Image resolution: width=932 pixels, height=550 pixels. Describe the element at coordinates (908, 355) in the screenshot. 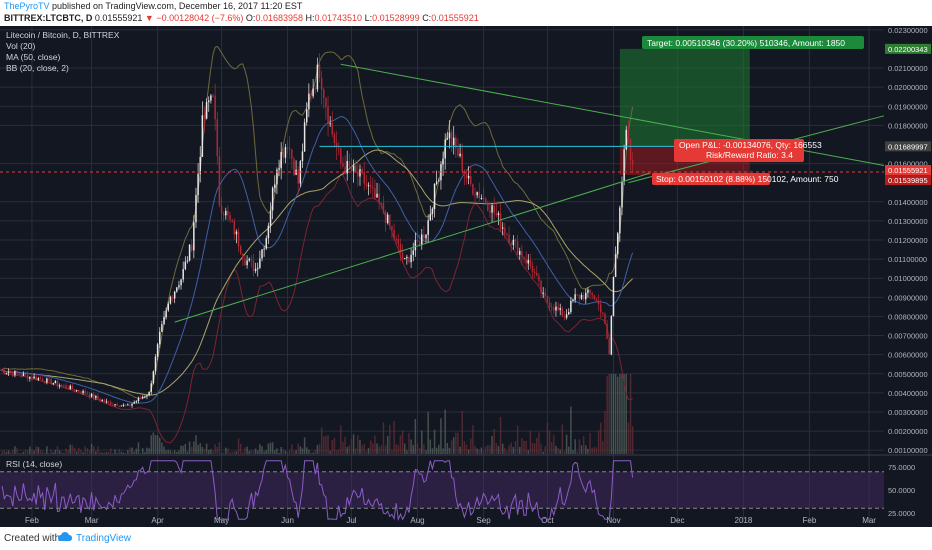

I see `y-tick-label: 0.00600000` at that location.